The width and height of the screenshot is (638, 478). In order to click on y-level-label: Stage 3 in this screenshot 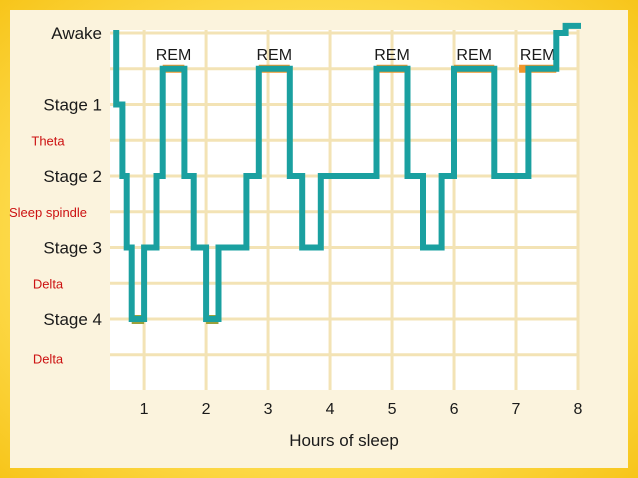, I will do `click(72, 248)`.